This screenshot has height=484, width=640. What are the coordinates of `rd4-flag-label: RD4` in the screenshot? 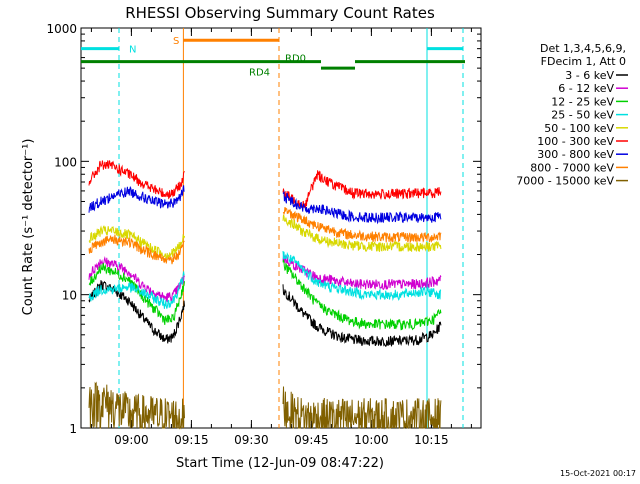 It's located at (259, 73).